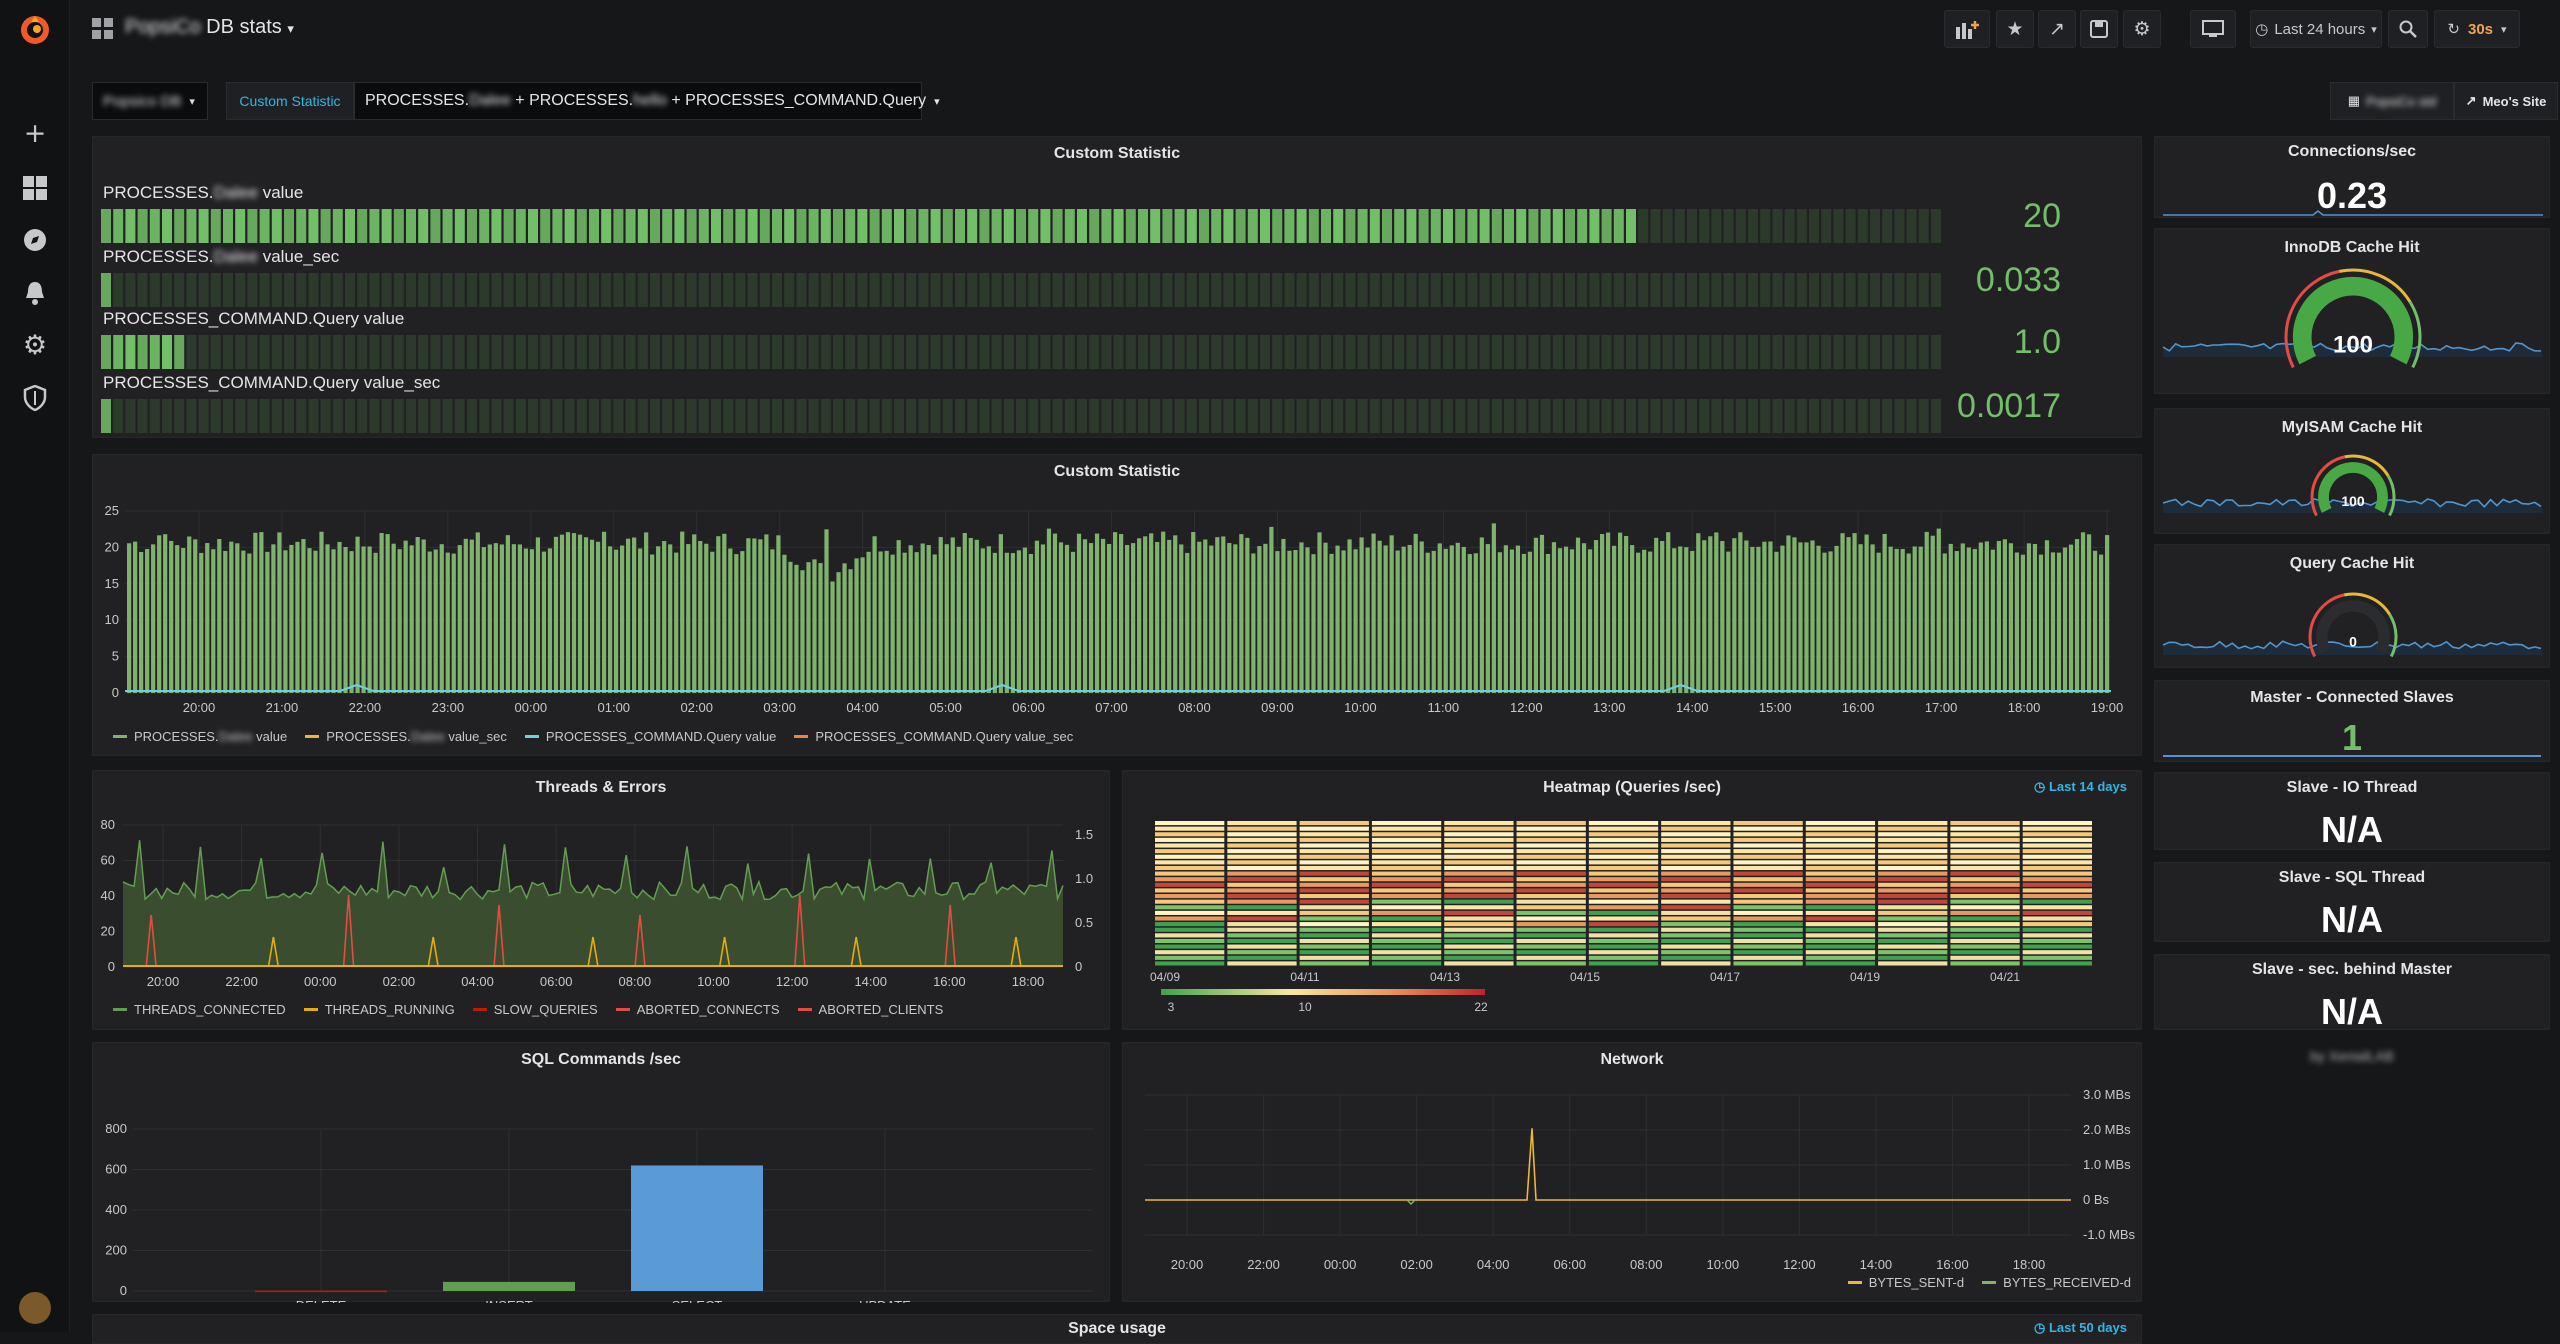 This screenshot has width=2560, height=1344. Describe the element at coordinates (150, 101) in the screenshot. I see `db-variable-select: Popsico DB ▾` at that location.